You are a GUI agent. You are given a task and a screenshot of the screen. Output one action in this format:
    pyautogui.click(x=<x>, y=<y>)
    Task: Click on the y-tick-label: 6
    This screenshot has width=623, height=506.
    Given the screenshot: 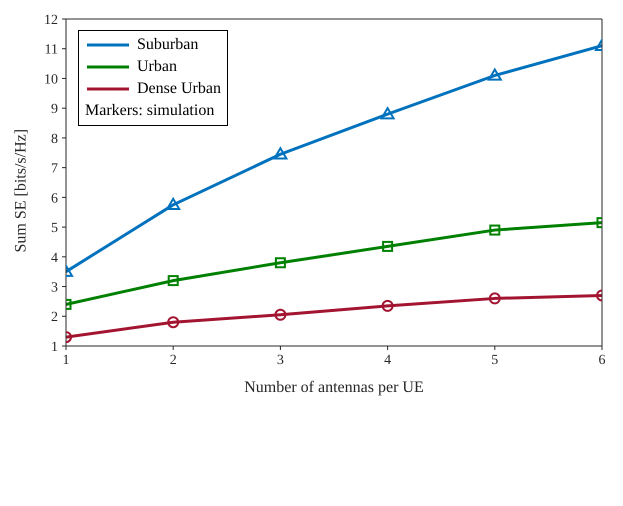 What is the action you would take?
    pyautogui.click(x=54, y=198)
    